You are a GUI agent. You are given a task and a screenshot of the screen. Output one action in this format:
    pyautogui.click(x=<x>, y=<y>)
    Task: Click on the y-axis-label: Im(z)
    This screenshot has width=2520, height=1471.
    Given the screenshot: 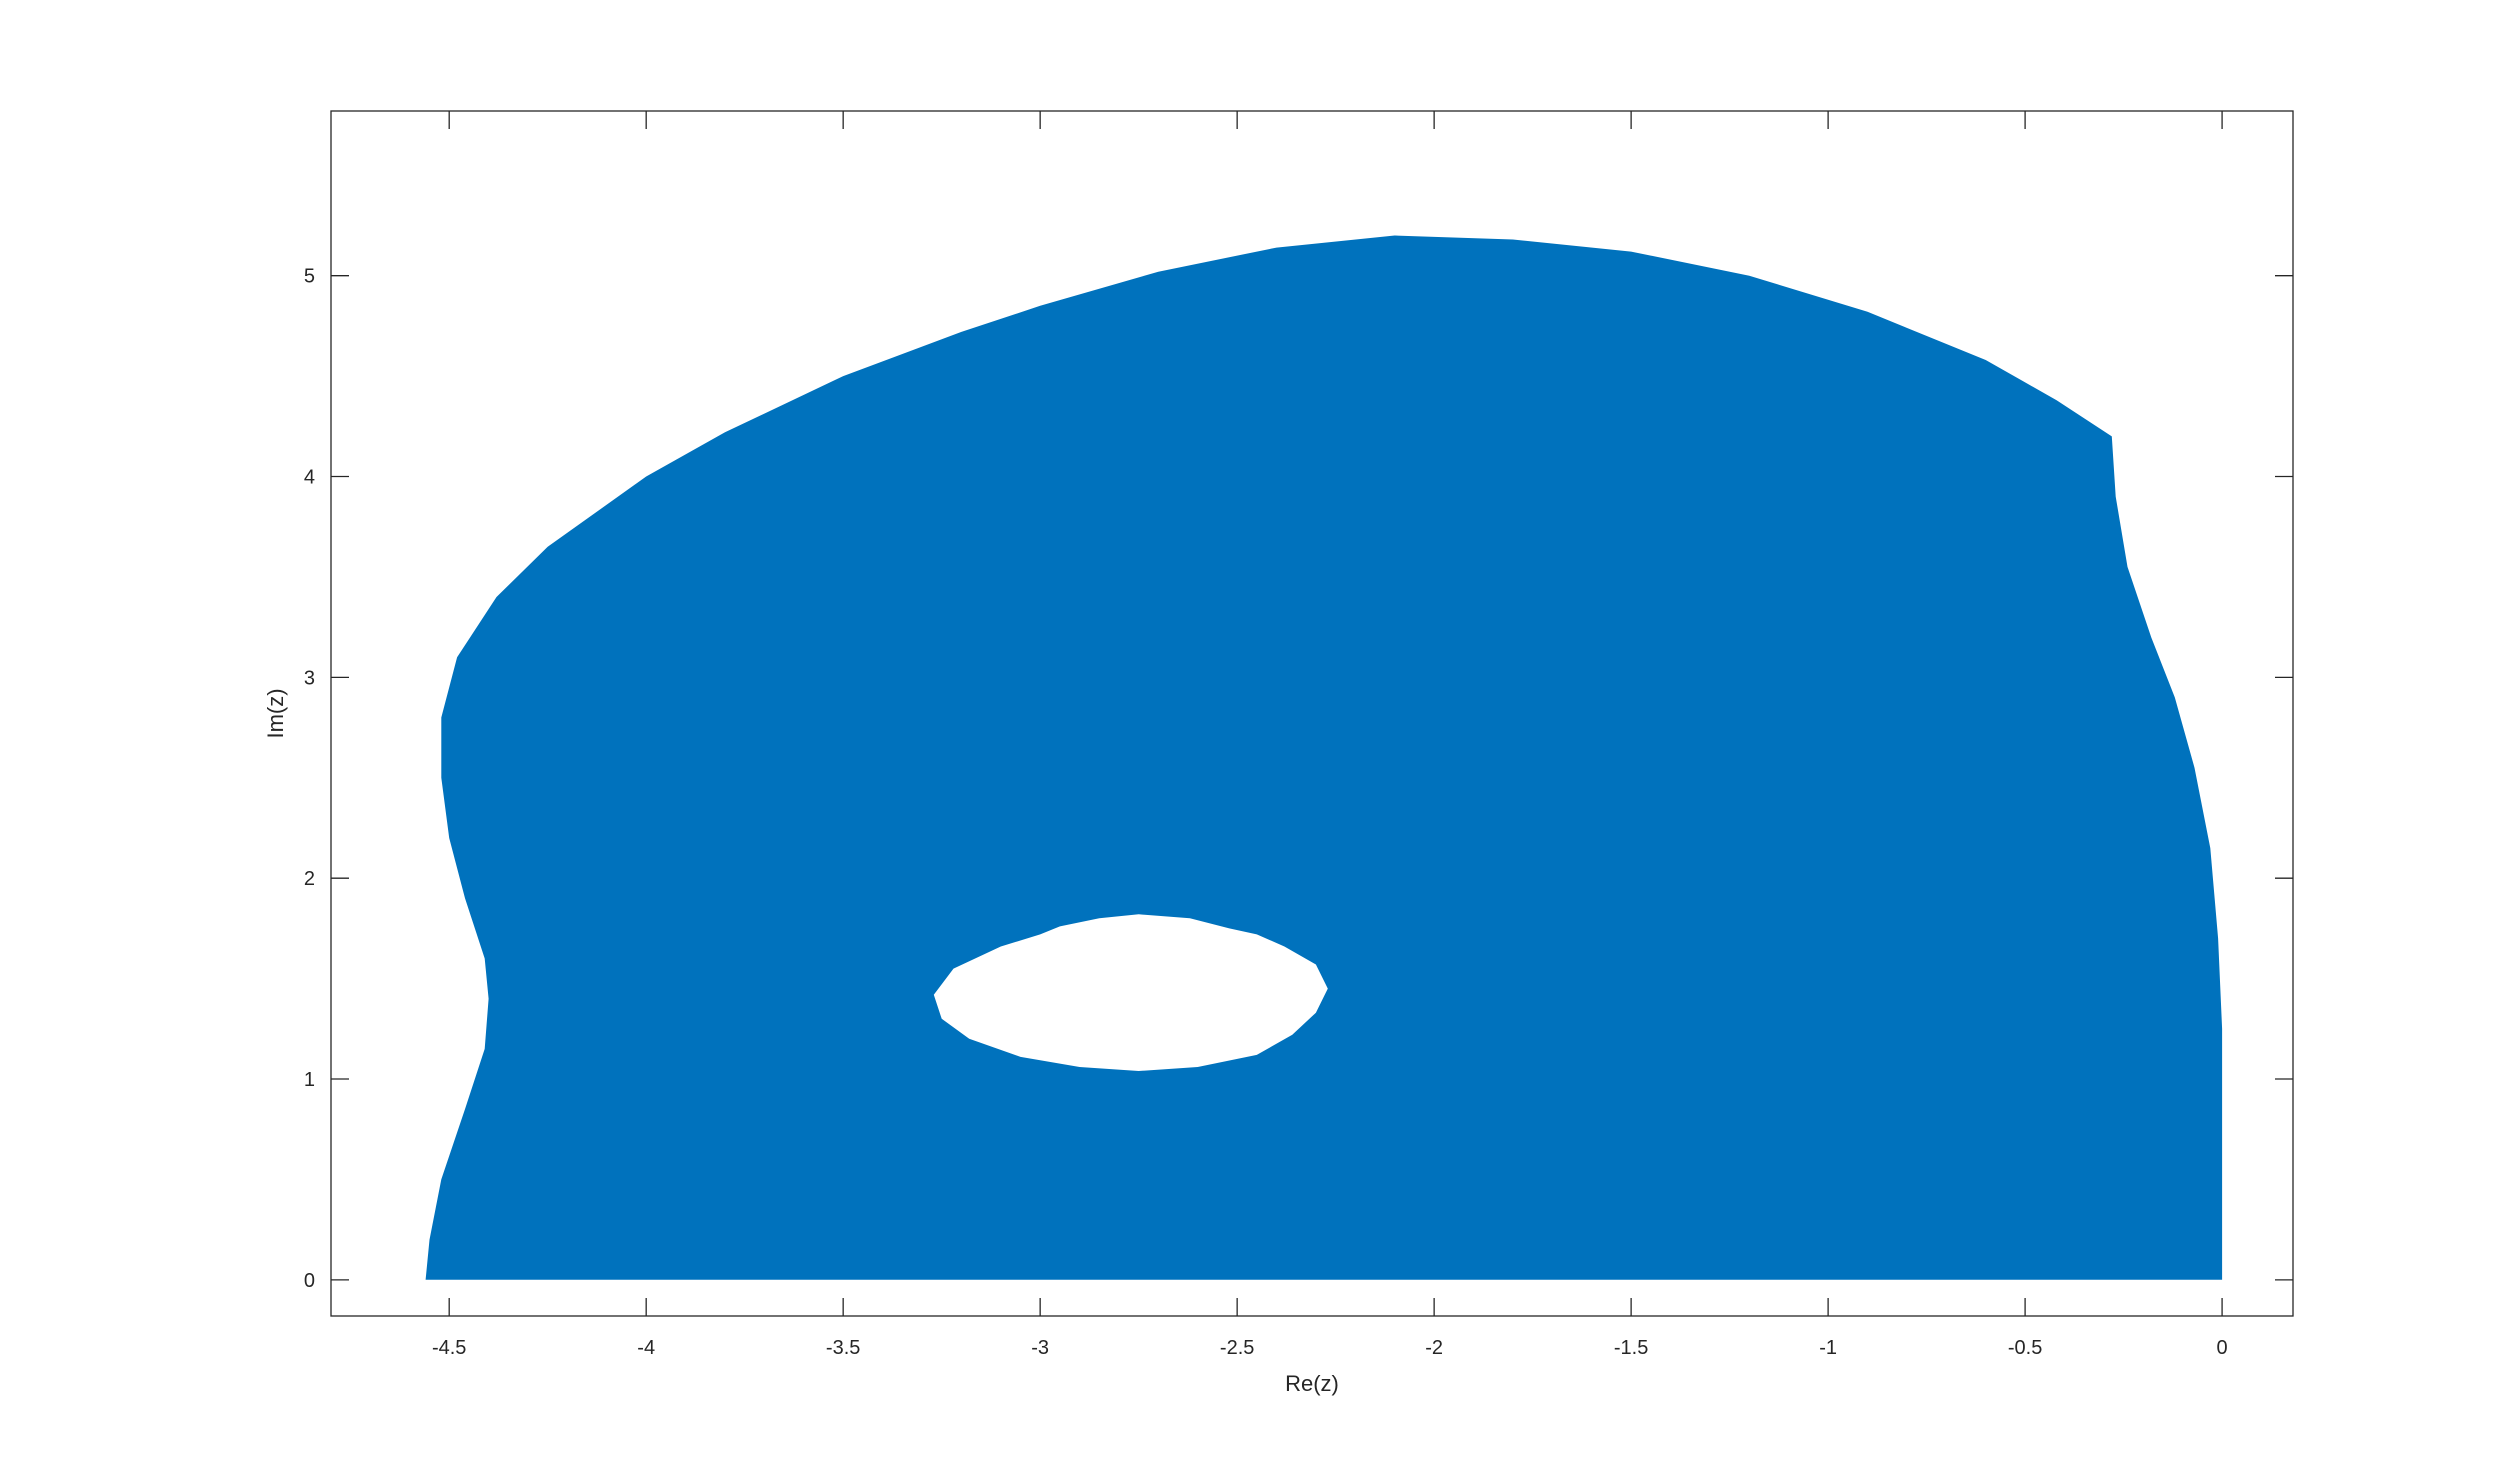 What is the action you would take?
    pyautogui.click(x=275, y=713)
    